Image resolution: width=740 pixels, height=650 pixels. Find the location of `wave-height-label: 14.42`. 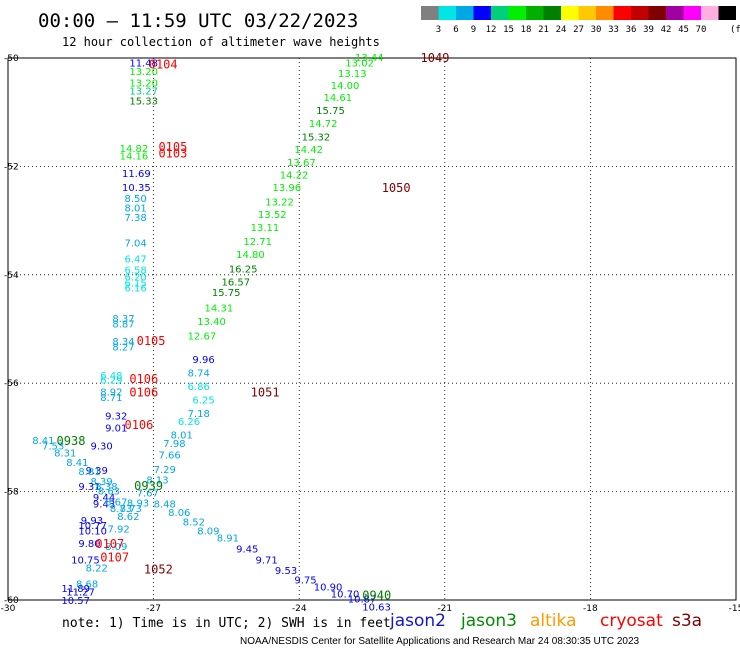

wave-height-label: 14.42 is located at coordinates (308, 150).